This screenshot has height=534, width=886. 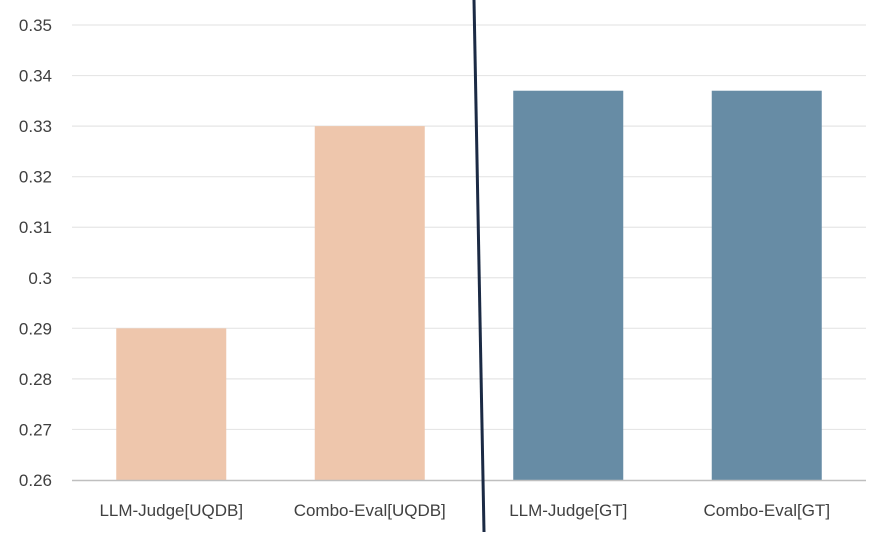 What do you see at coordinates (35, 379) in the screenshot?
I see `y-tick-label: 0.28` at bounding box center [35, 379].